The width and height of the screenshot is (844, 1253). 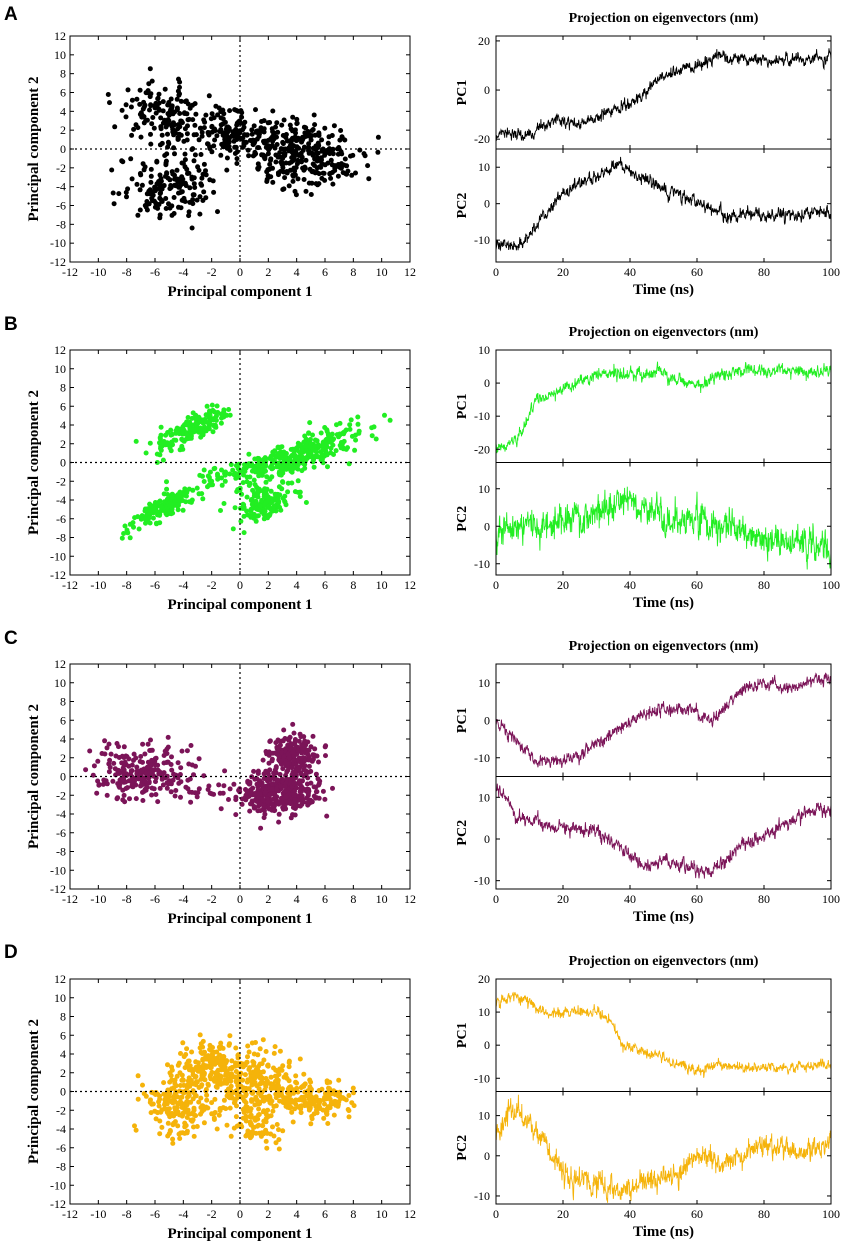 What do you see at coordinates (61, 538) in the screenshot?
I see `y-tick-label: -8` at bounding box center [61, 538].